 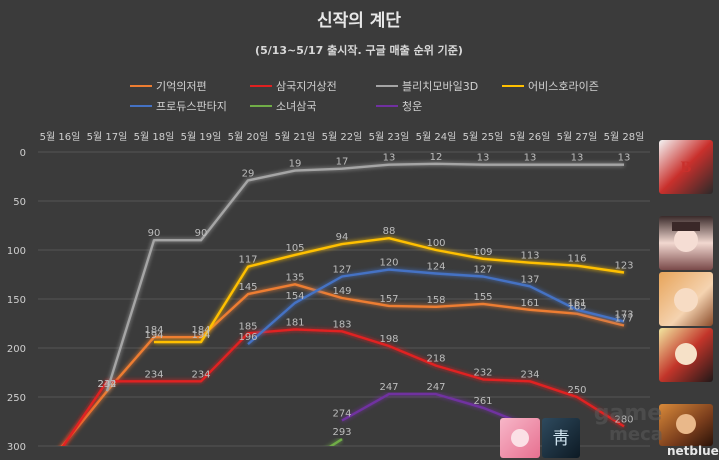 I want to click on y-tick-label: 150, so click(x=16, y=300).